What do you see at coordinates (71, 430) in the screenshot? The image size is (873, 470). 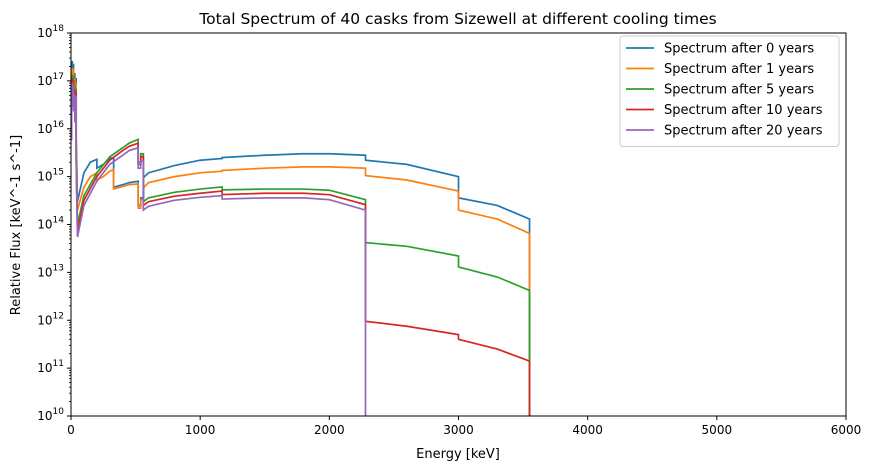 I see `x-tick-label: 0` at bounding box center [71, 430].